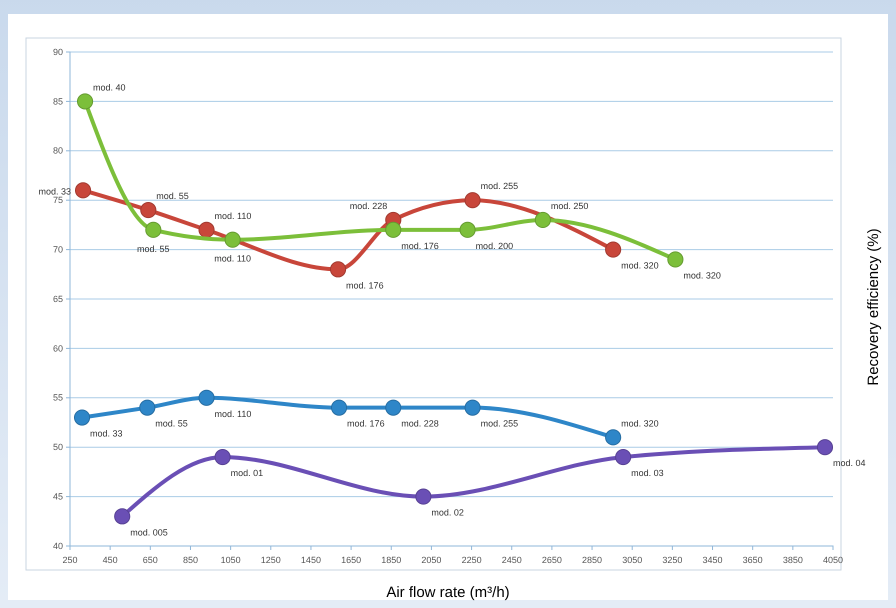 This screenshot has width=896, height=608. I want to click on y-tick-label: 50, so click(57, 447).